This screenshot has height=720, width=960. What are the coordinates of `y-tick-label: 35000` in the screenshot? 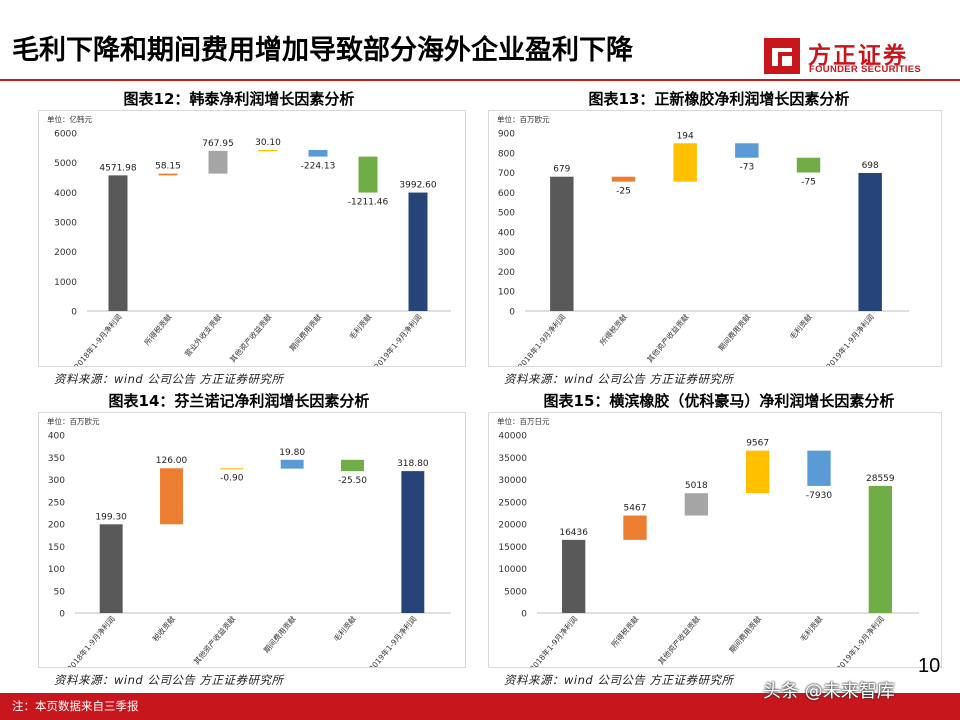 It's located at (512, 459).